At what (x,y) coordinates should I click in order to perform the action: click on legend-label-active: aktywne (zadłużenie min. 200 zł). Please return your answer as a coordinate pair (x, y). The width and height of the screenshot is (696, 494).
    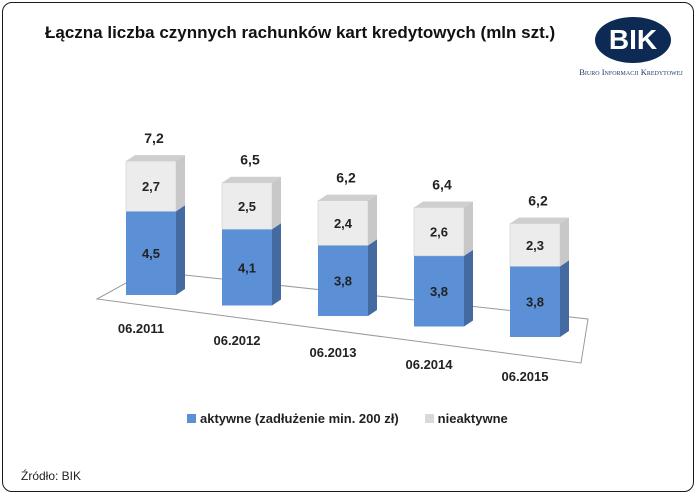
    Looking at the image, I should click on (299, 418).